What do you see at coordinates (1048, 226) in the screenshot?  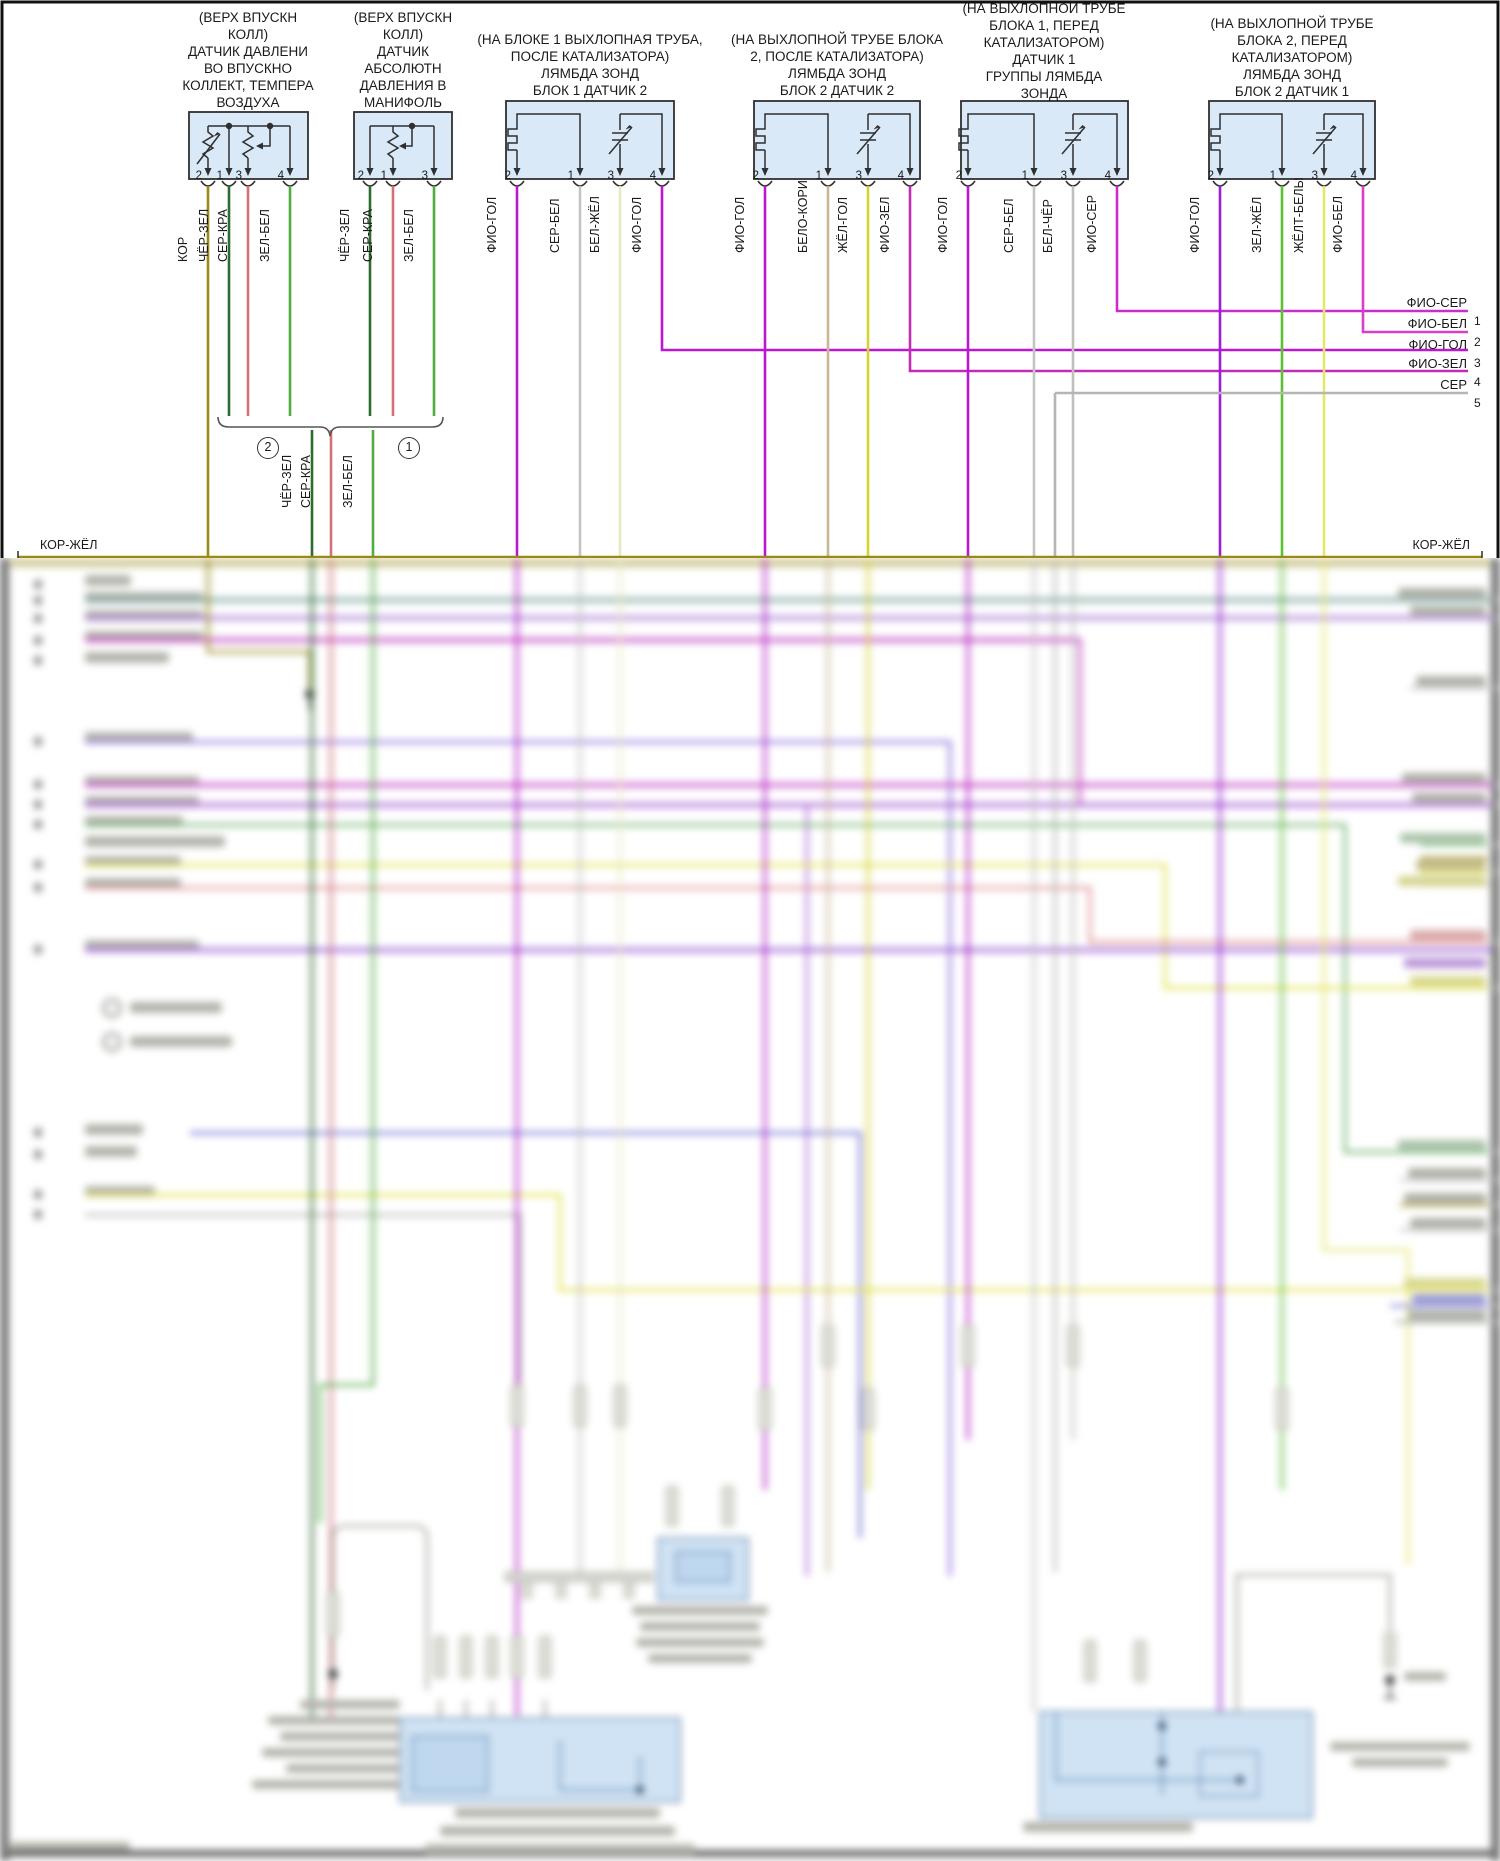 I see `wire-label: БЕЛ-ЧЁР` at bounding box center [1048, 226].